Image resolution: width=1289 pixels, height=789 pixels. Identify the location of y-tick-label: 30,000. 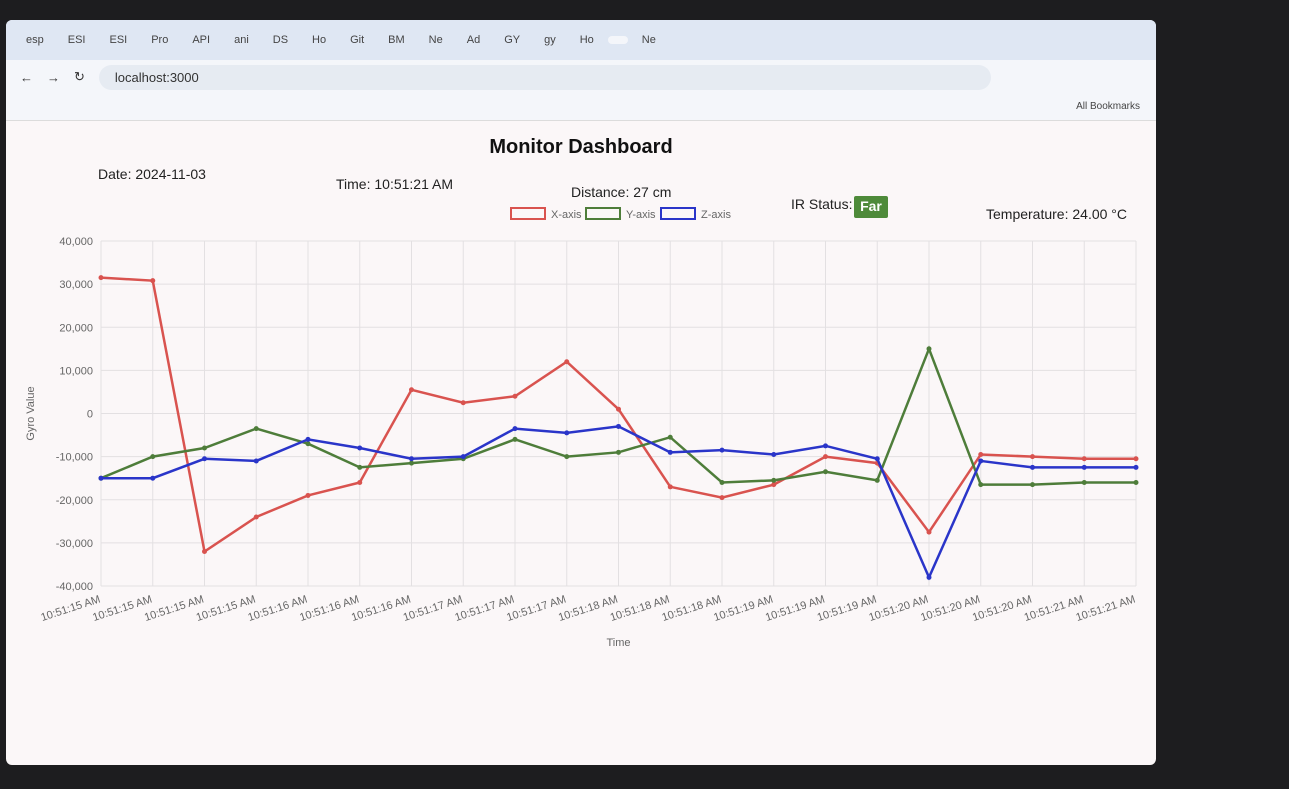
(76, 285).